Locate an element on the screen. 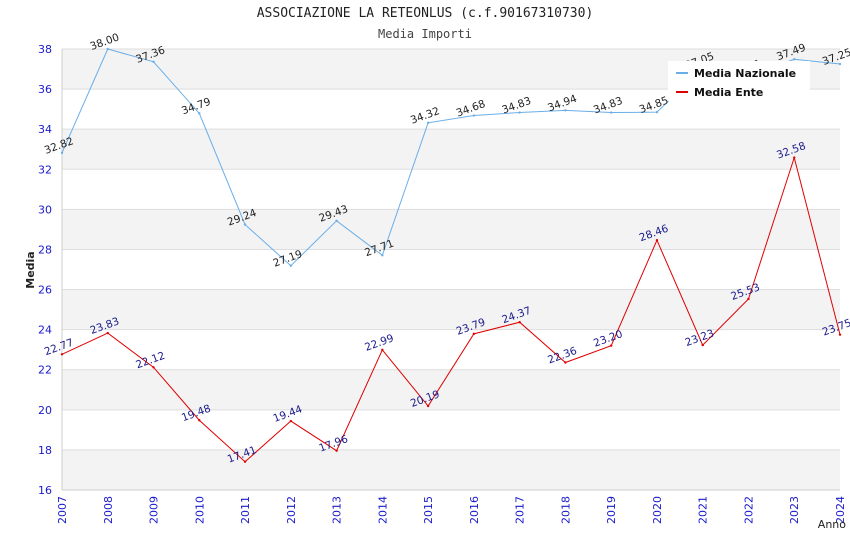  legend-box is located at coordinates (739, 81).